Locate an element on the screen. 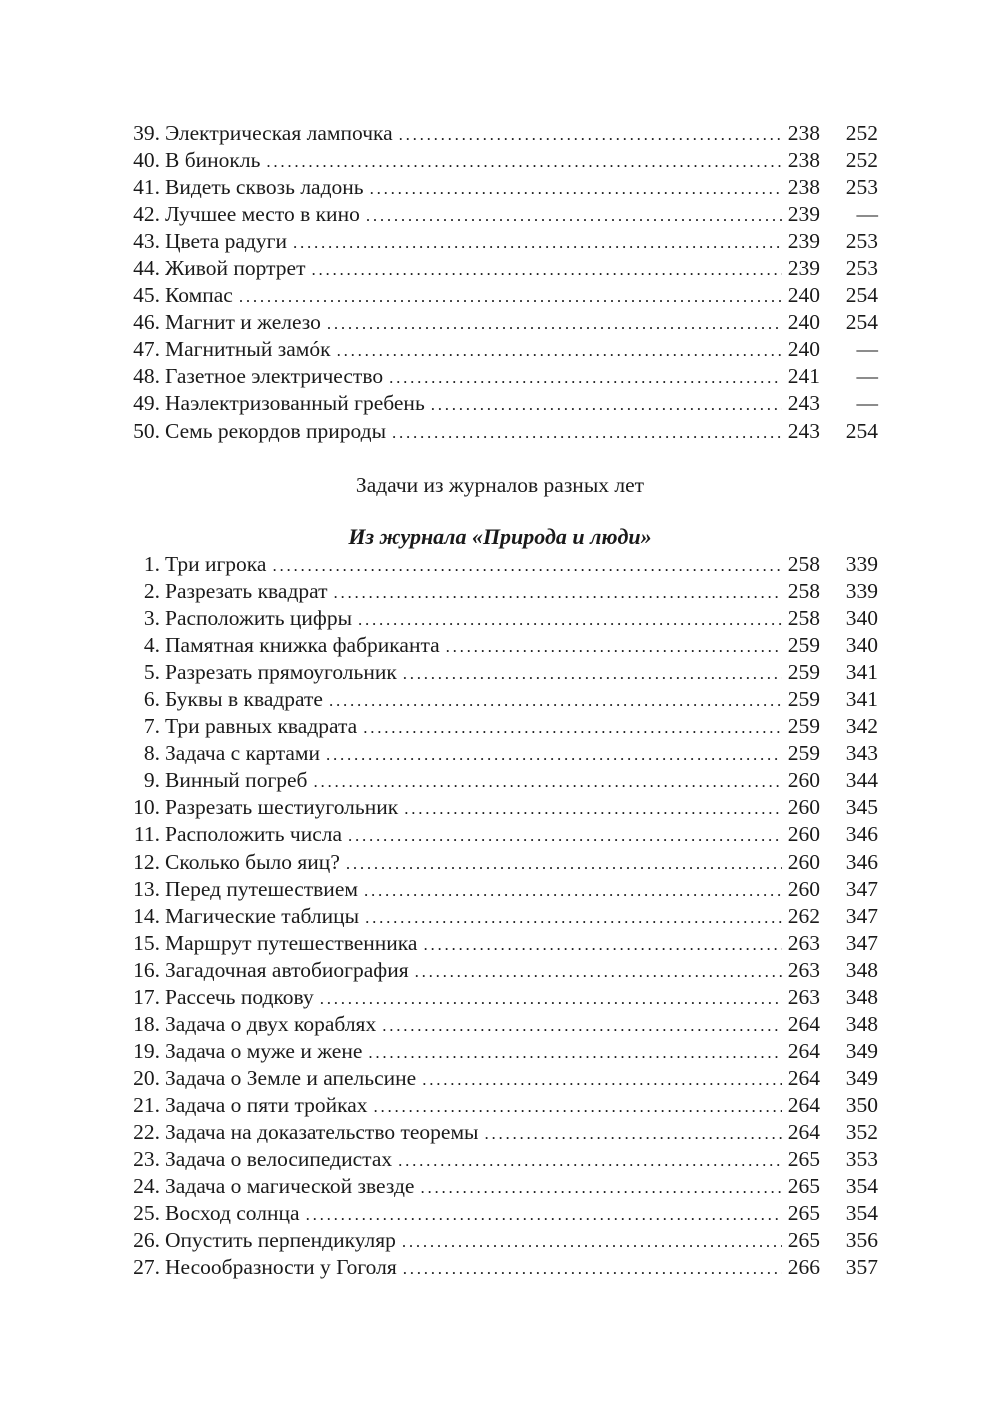 The image size is (1000, 1412). entry-number: 41. is located at coordinates (146, 187).